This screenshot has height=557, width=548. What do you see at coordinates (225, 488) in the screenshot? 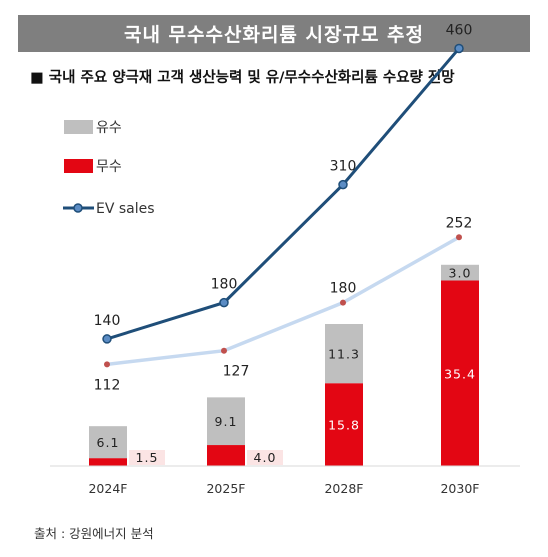
I see `x-tick-label: 2025F` at bounding box center [225, 488].